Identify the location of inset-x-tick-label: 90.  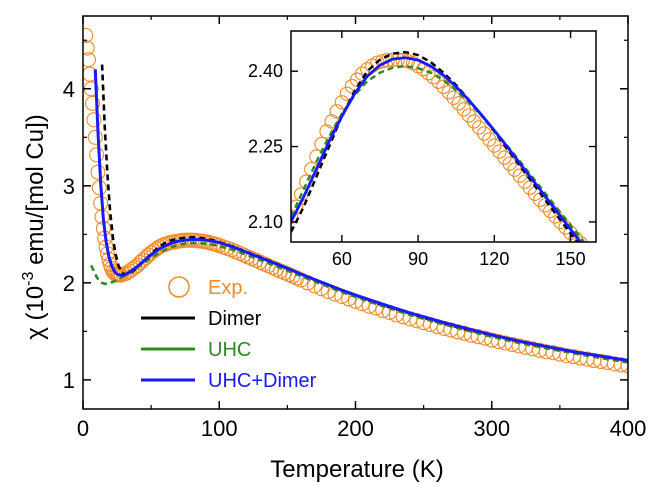
(418, 259).